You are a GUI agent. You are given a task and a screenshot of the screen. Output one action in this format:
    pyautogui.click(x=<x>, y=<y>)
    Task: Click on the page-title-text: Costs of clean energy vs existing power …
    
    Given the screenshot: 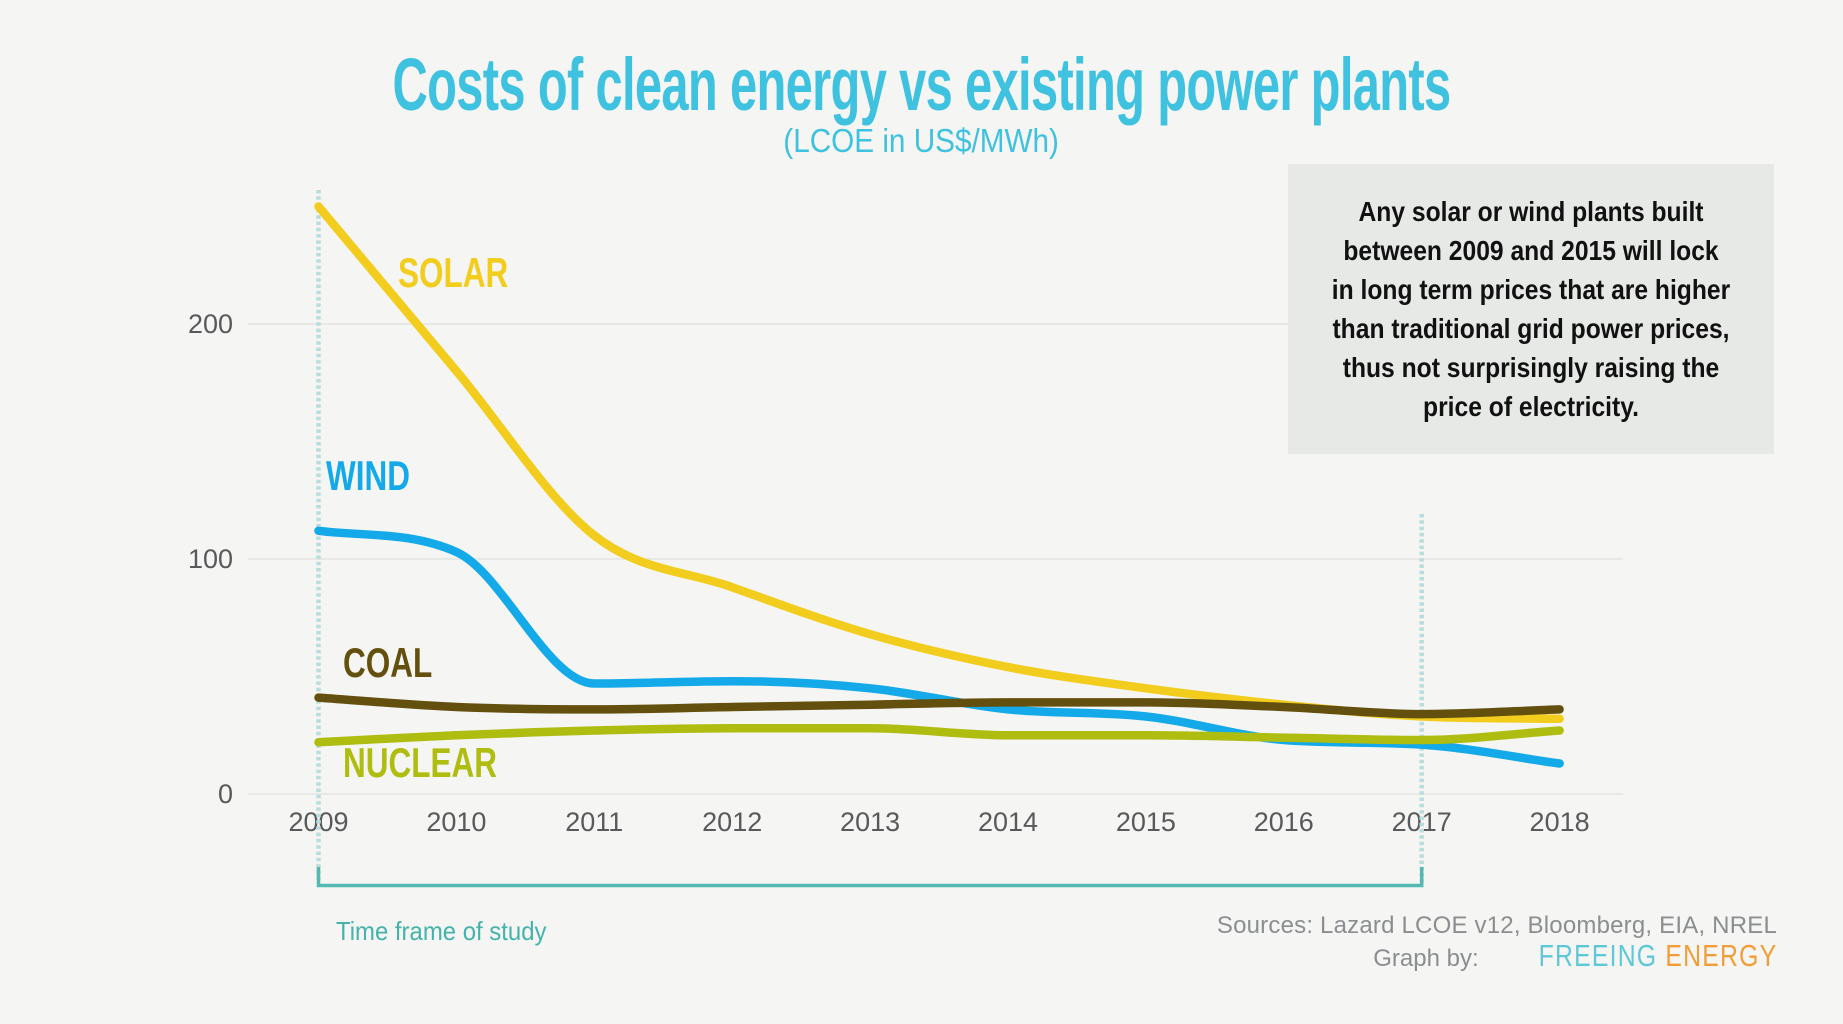 What is the action you would take?
    pyautogui.click(x=921, y=84)
    